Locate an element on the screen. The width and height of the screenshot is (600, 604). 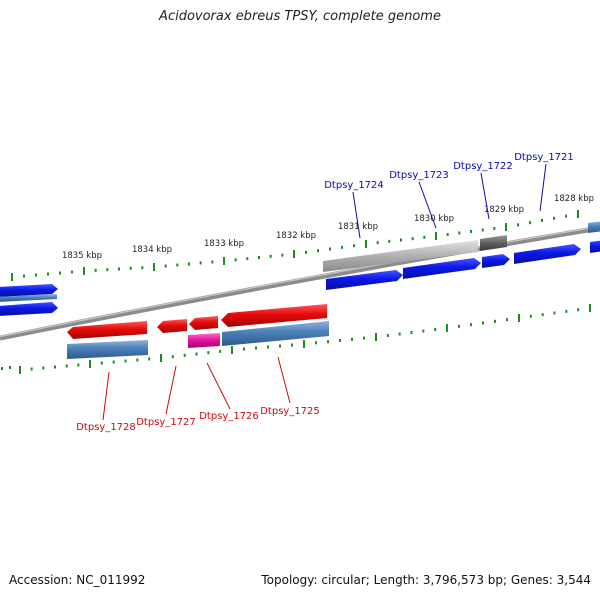
cds-left-edge-forward is located at coordinates (29, 290).